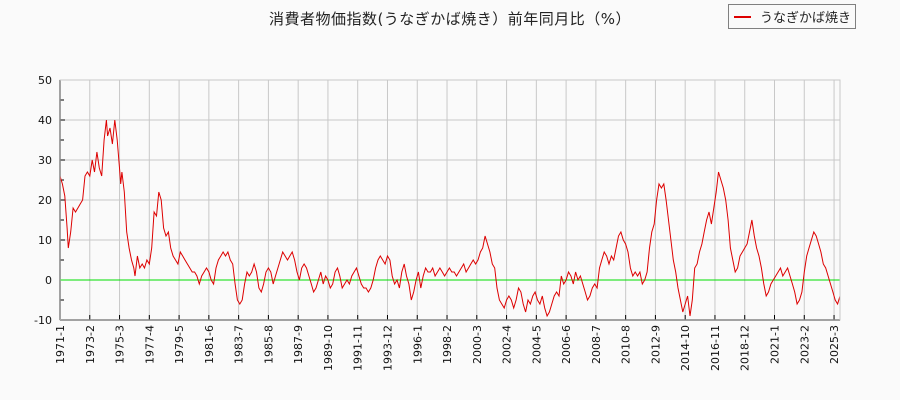 This screenshot has height=400, width=900. What do you see at coordinates (715, 348) in the screenshot?
I see `x-tick-label: 2016-11` at bounding box center [715, 348].